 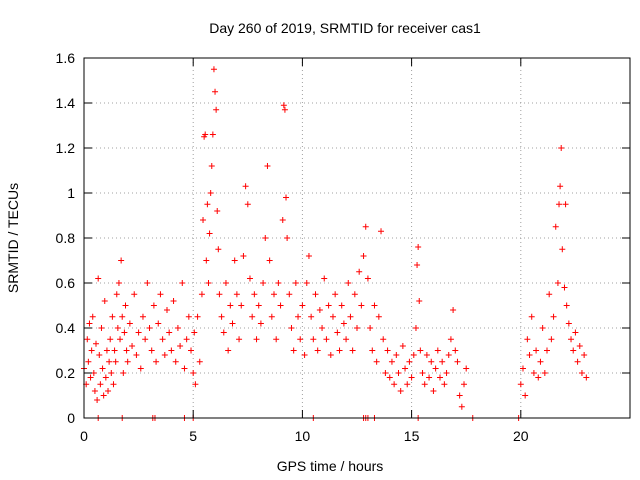 What do you see at coordinates (412, 436) in the screenshot?
I see `x-tick-label: 15` at bounding box center [412, 436].